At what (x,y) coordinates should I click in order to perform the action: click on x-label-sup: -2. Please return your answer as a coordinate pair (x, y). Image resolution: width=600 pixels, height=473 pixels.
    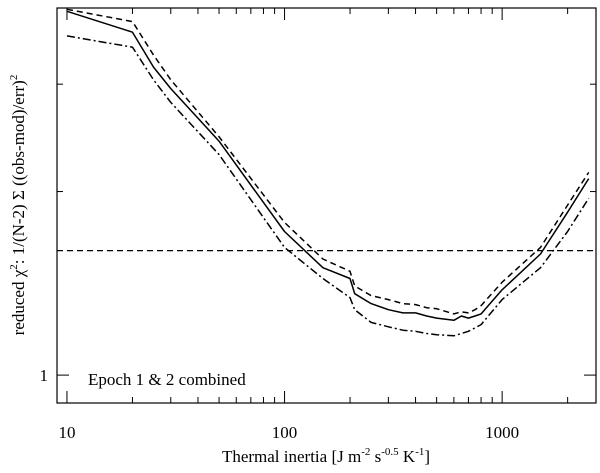
    Looking at the image, I should click on (365, 452).